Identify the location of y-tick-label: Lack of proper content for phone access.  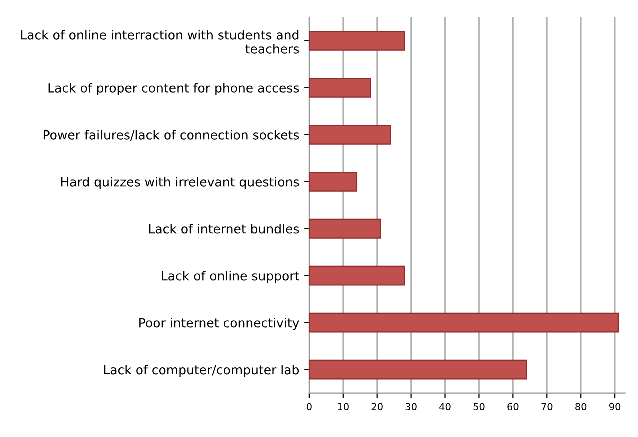
(174, 89).